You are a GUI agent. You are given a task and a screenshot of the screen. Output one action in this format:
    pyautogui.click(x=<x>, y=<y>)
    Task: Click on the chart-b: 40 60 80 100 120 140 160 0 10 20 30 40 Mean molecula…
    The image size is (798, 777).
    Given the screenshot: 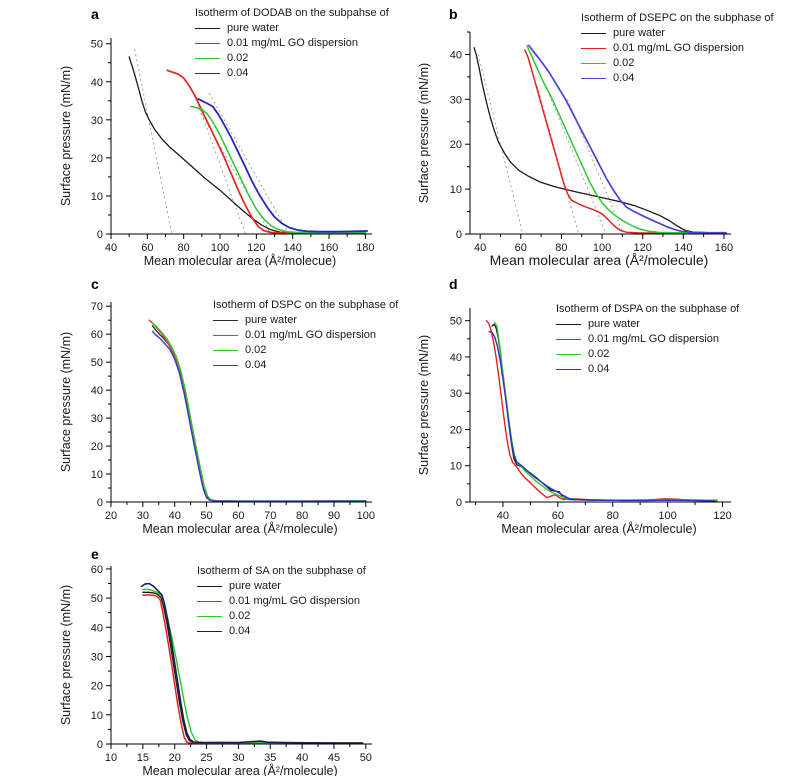 What is the action you would take?
    pyautogui.click(x=575, y=149)
    